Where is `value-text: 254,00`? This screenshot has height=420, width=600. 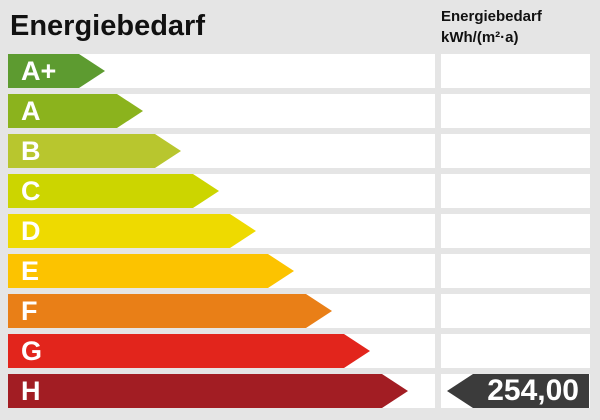
value-text: 254,00 is located at coordinates (533, 390).